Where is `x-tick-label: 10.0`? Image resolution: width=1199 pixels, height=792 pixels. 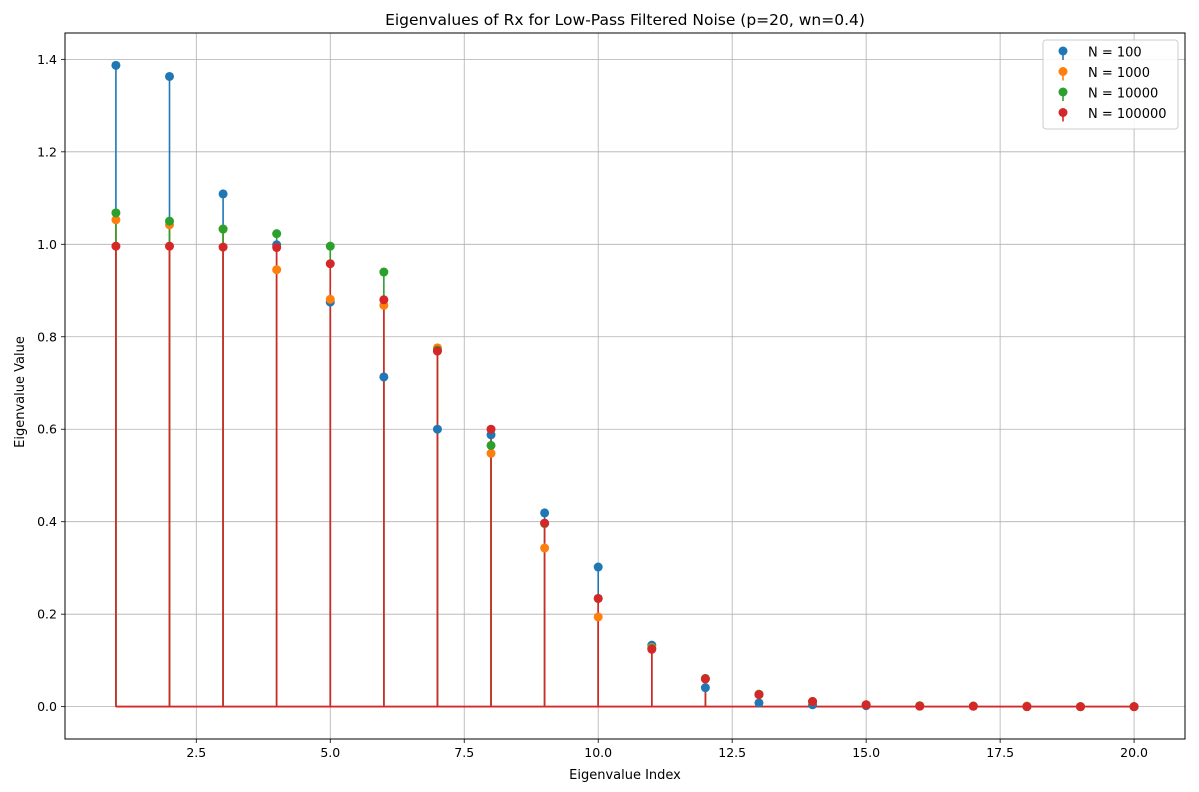
x-tick-label: 10.0 is located at coordinates (598, 752).